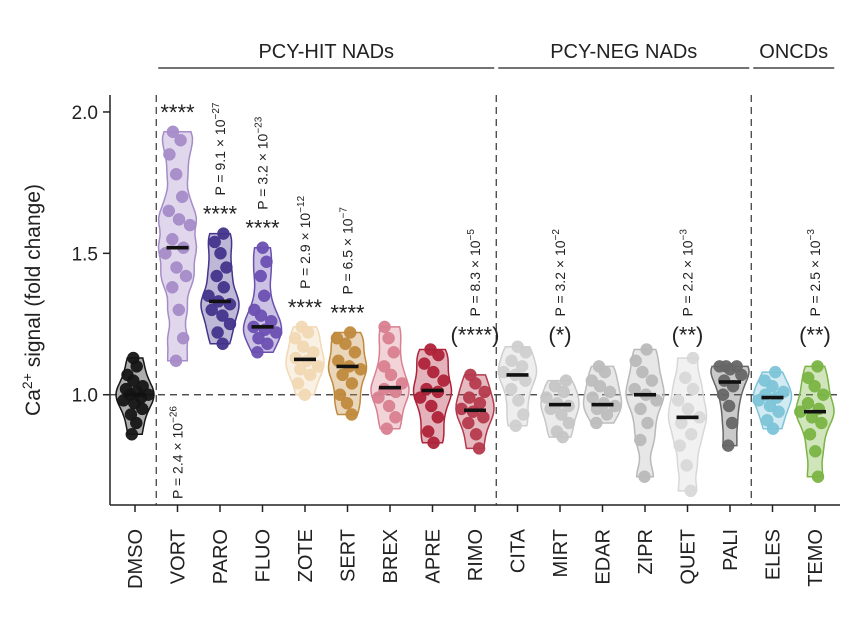 The width and height of the screenshot is (845, 620). Describe the element at coordinates (434, 556) in the screenshot. I see `x-tick-label: APRE` at that location.